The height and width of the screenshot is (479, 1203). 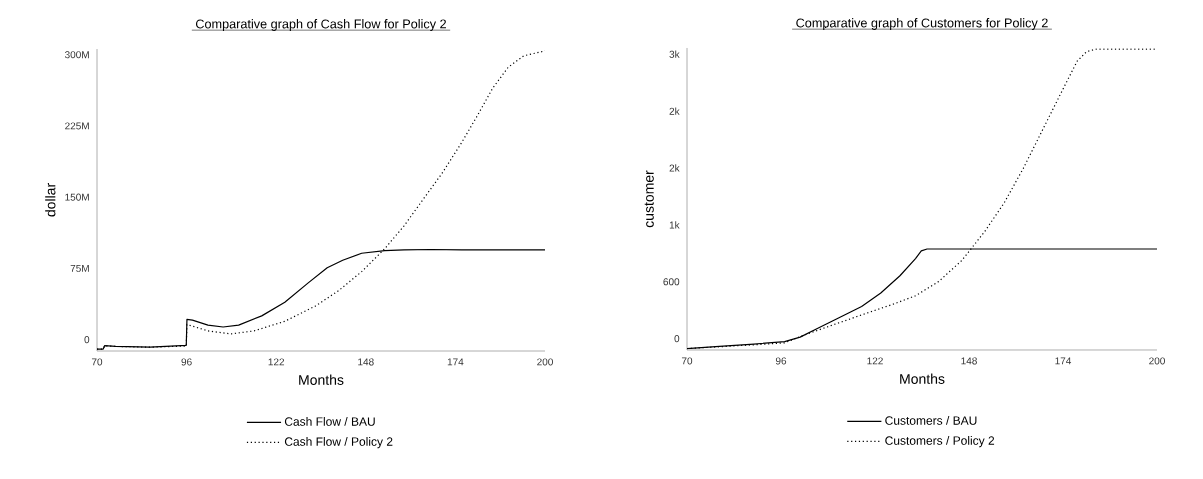 What do you see at coordinates (674, 54) in the screenshot?
I see `y-tick-label: 3k` at bounding box center [674, 54].